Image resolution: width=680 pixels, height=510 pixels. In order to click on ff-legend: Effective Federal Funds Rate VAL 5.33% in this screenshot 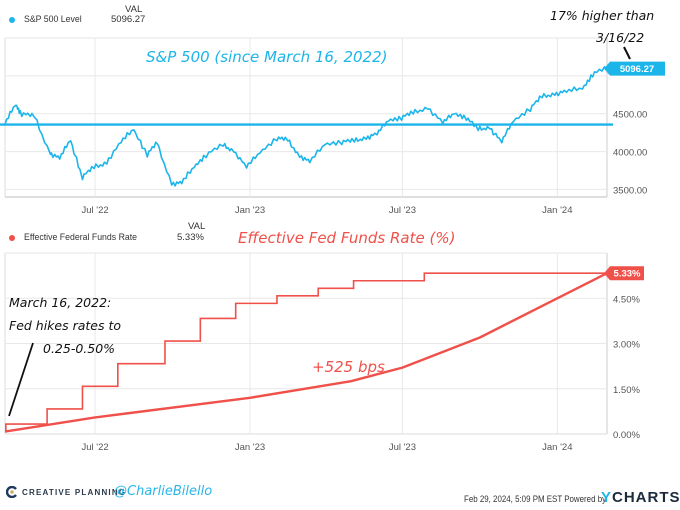, I will do `click(340, 233)`.